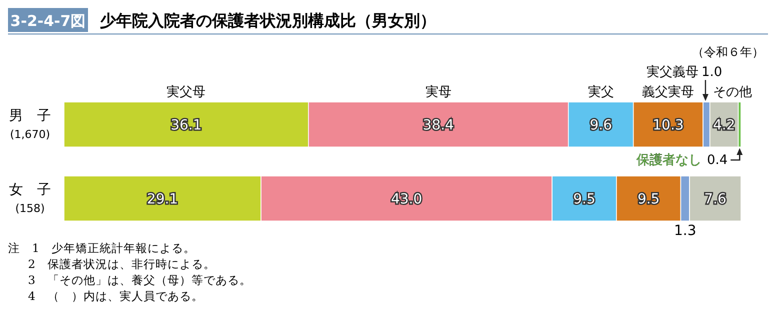 The height and width of the screenshot is (320, 776). What do you see at coordinates (438, 92) in the screenshot?
I see `series-label: 実母` at bounding box center [438, 92].